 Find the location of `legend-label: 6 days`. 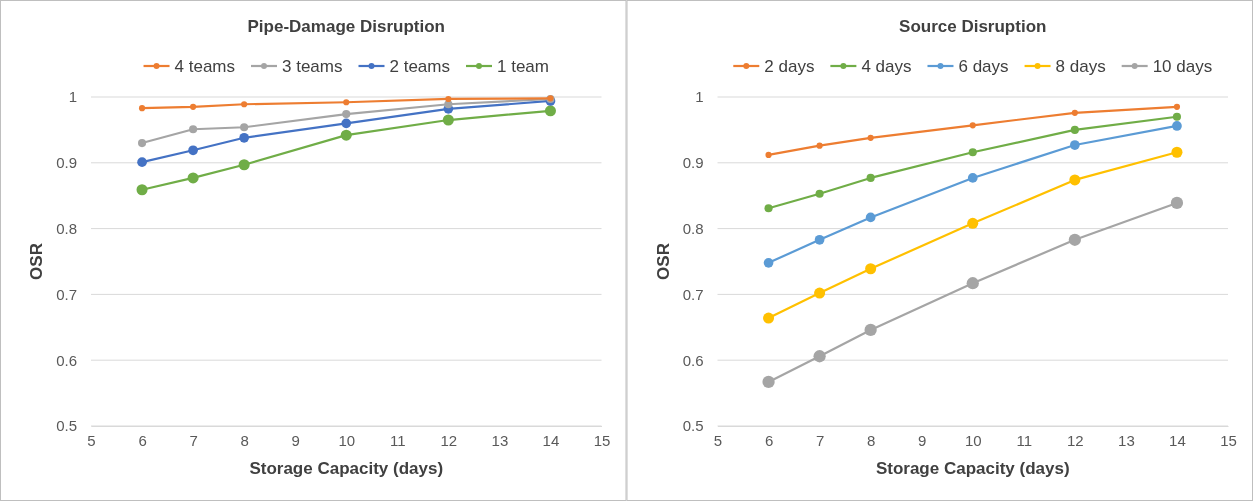

legend-label: 6 days is located at coordinates (983, 66).